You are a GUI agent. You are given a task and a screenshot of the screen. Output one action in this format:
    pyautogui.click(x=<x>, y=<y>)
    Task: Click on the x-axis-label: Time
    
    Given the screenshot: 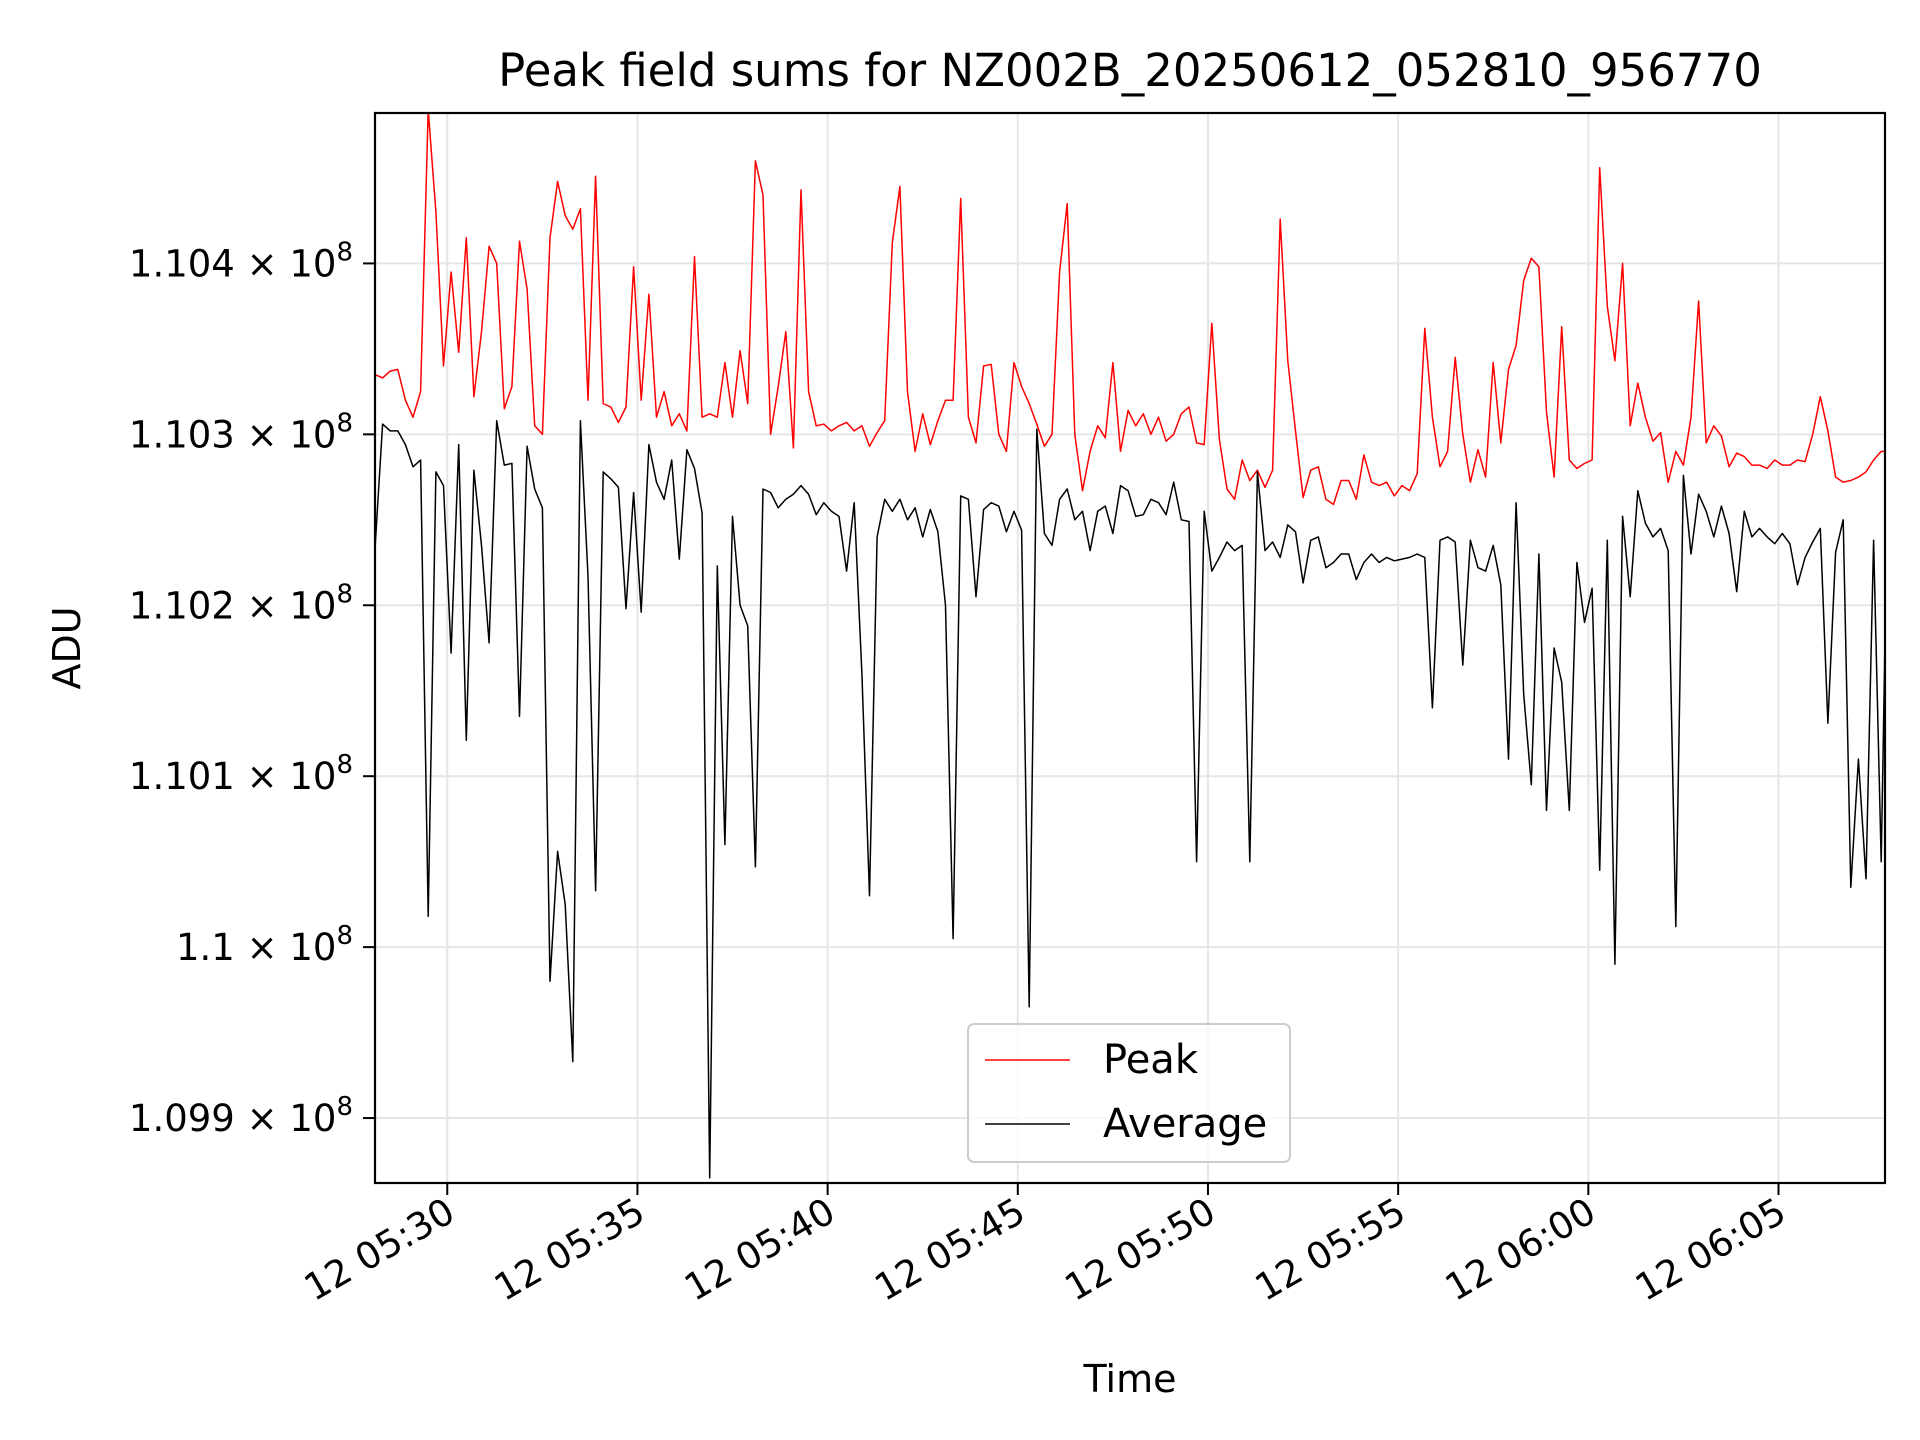 What is the action you would take?
    pyautogui.click(x=1130, y=1379)
    